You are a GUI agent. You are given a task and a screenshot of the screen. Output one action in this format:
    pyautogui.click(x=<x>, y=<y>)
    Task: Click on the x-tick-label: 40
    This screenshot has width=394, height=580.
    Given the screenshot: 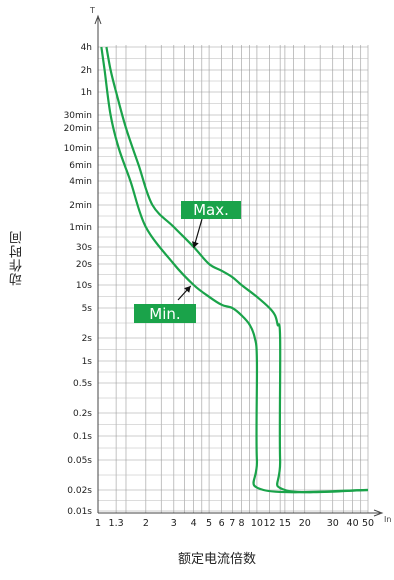 What is the action you would take?
    pyautogui.click(x=353, y=523)
    